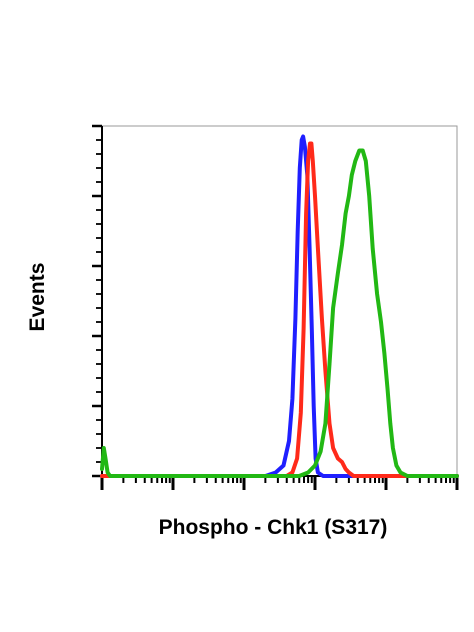 The image size is (474, 632). What do you see at coordinates (37, 297) in the screenshot?
I see `y-axis-label: Events` at bounding box center [37, 297].